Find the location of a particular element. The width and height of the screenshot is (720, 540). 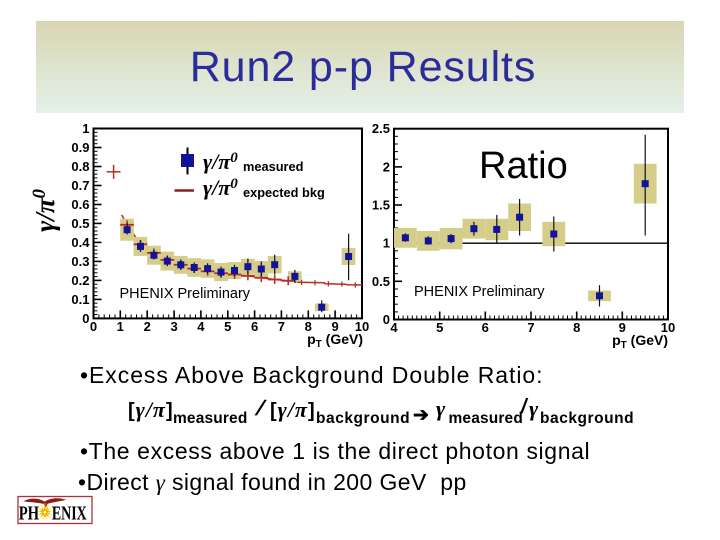

svg-text: 0.2 is located at coordinates (80, 280).